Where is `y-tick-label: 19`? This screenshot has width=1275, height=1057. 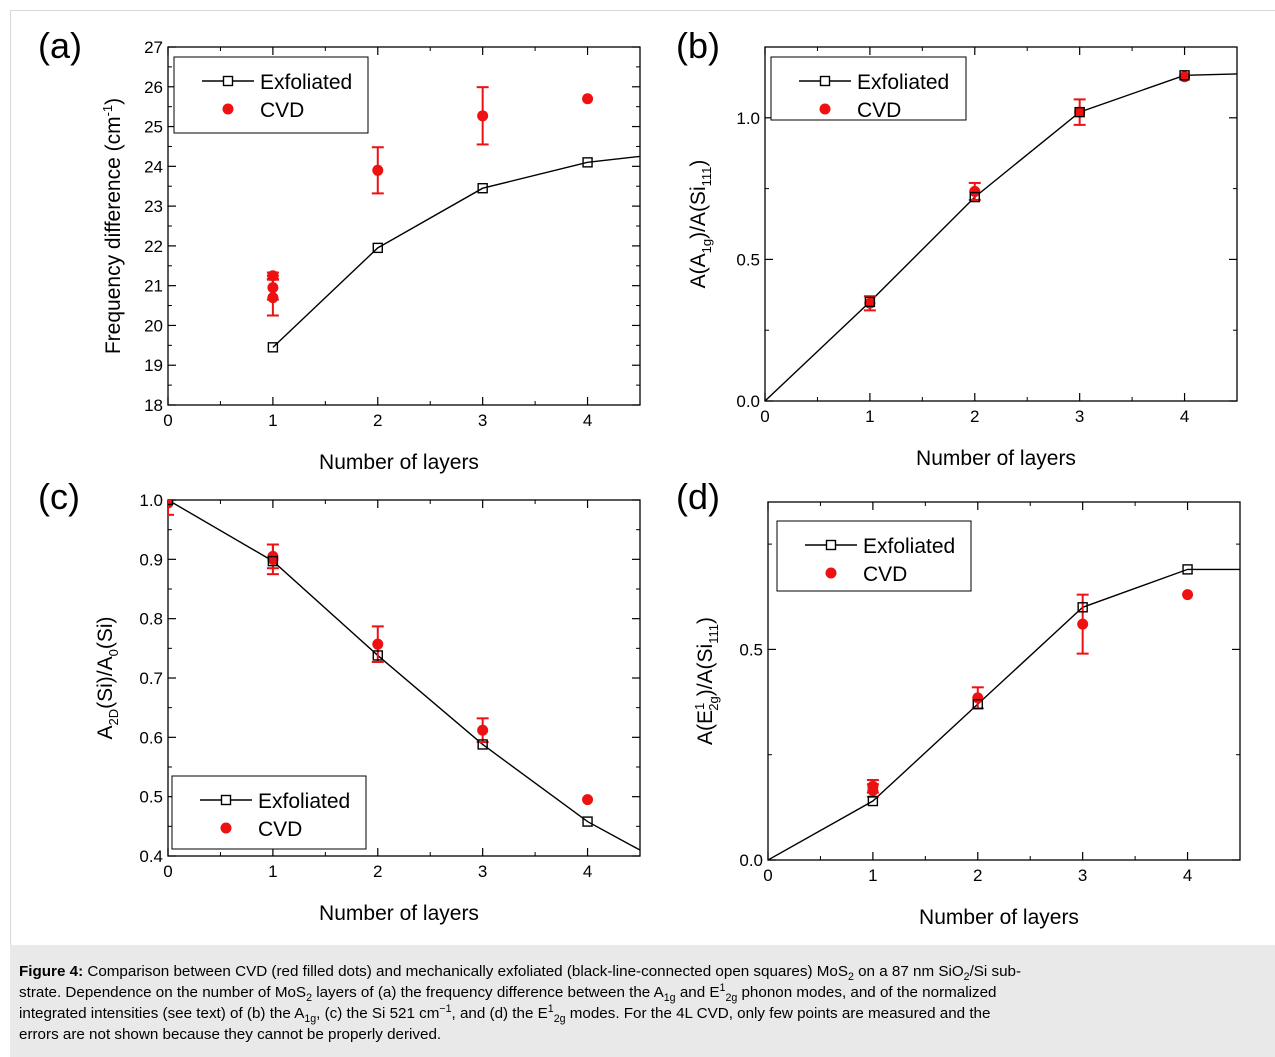 y-tick-label: 19 is located at coordinates (153, 365).